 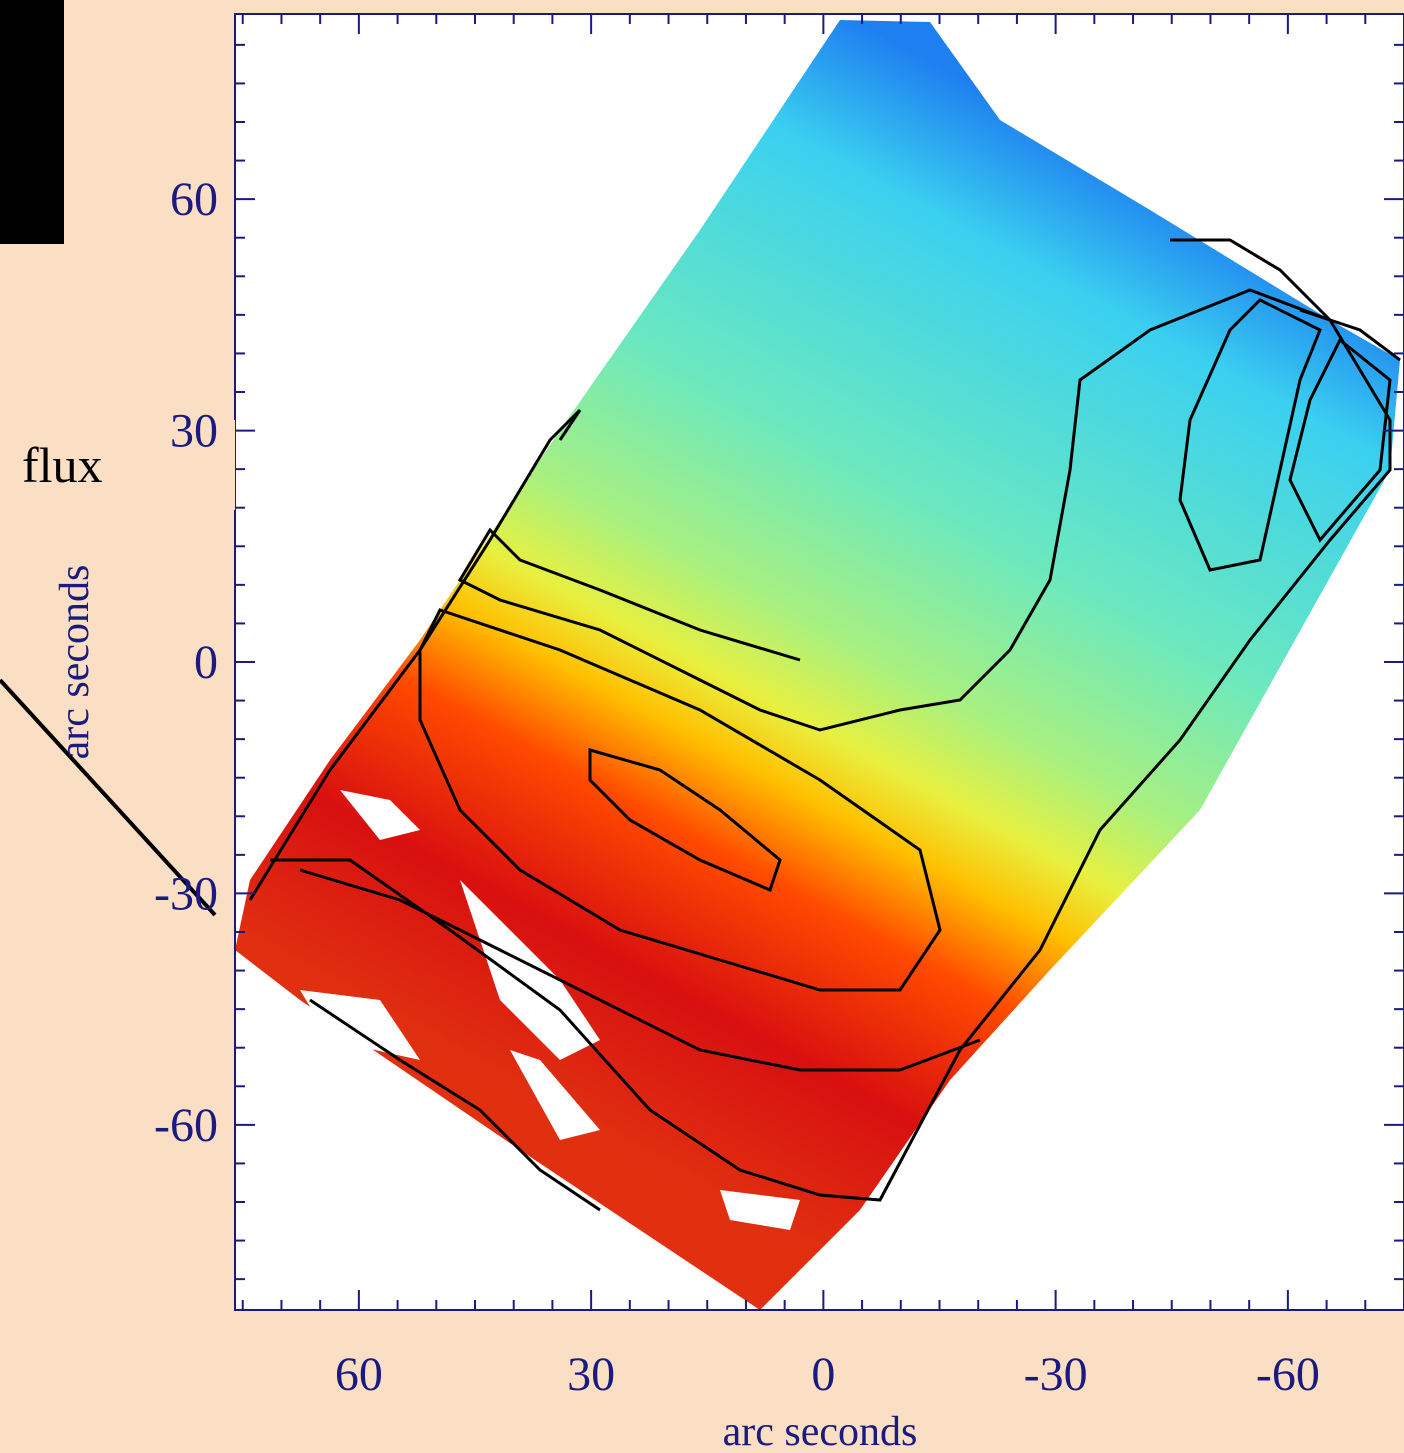 I want to click on black-block, so click(x=32, y=122).